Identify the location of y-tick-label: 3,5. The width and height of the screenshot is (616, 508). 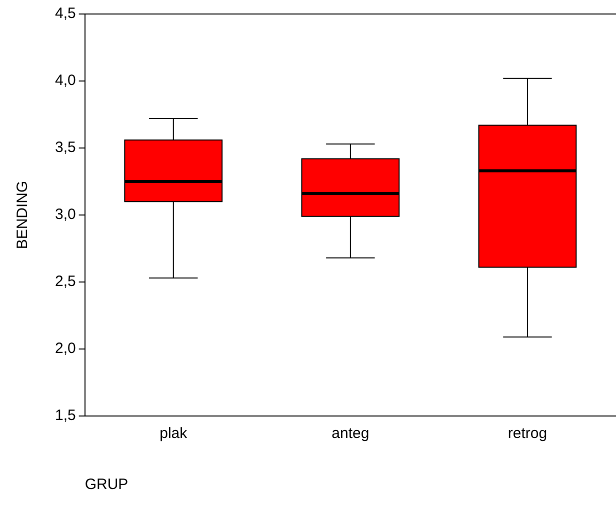
(65, 147).